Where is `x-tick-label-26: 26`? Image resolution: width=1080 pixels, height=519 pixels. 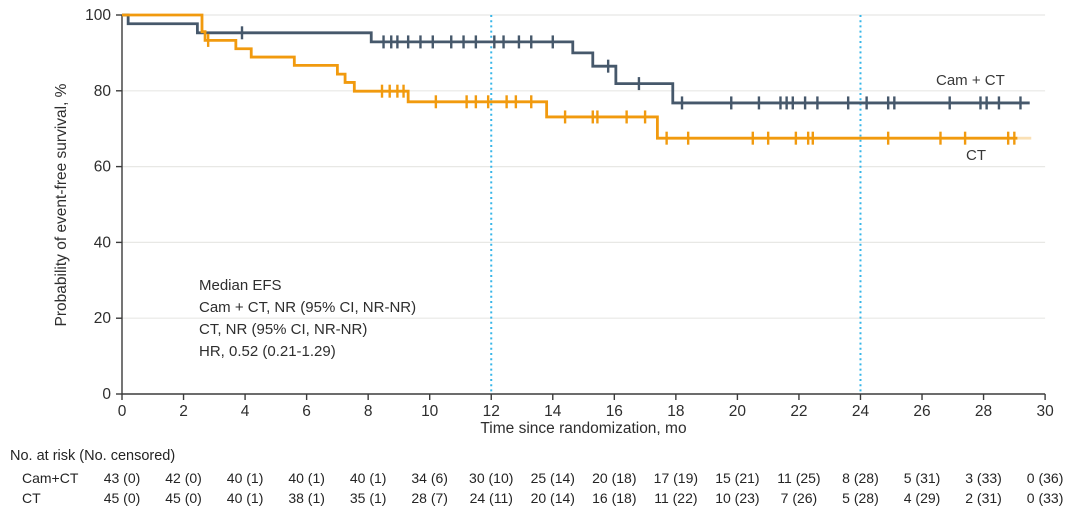
x-tick-label-26: 26 is located at coordinates (921, 411).